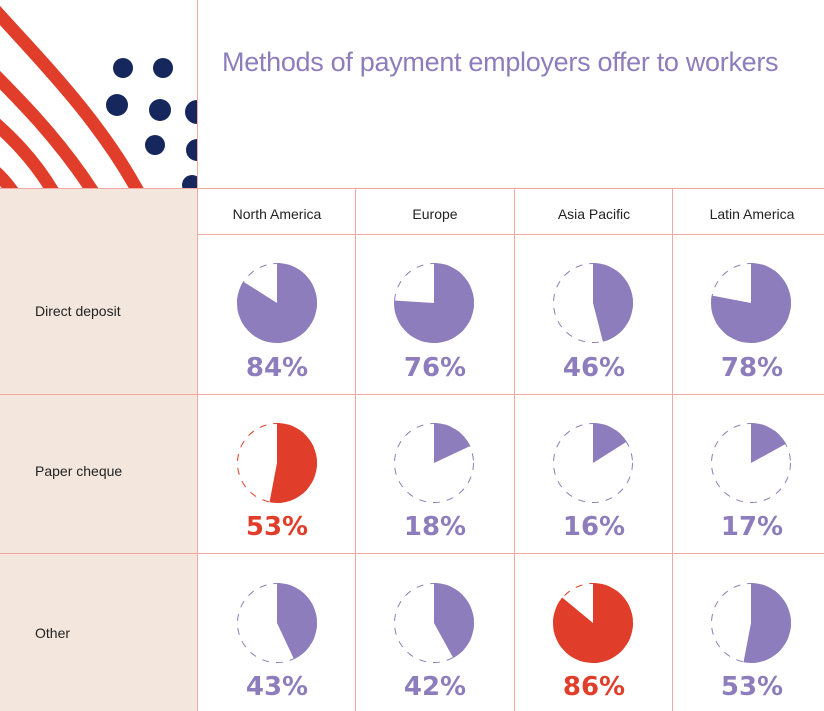  I want to click on percent-label: 84%, so click(277, 368).